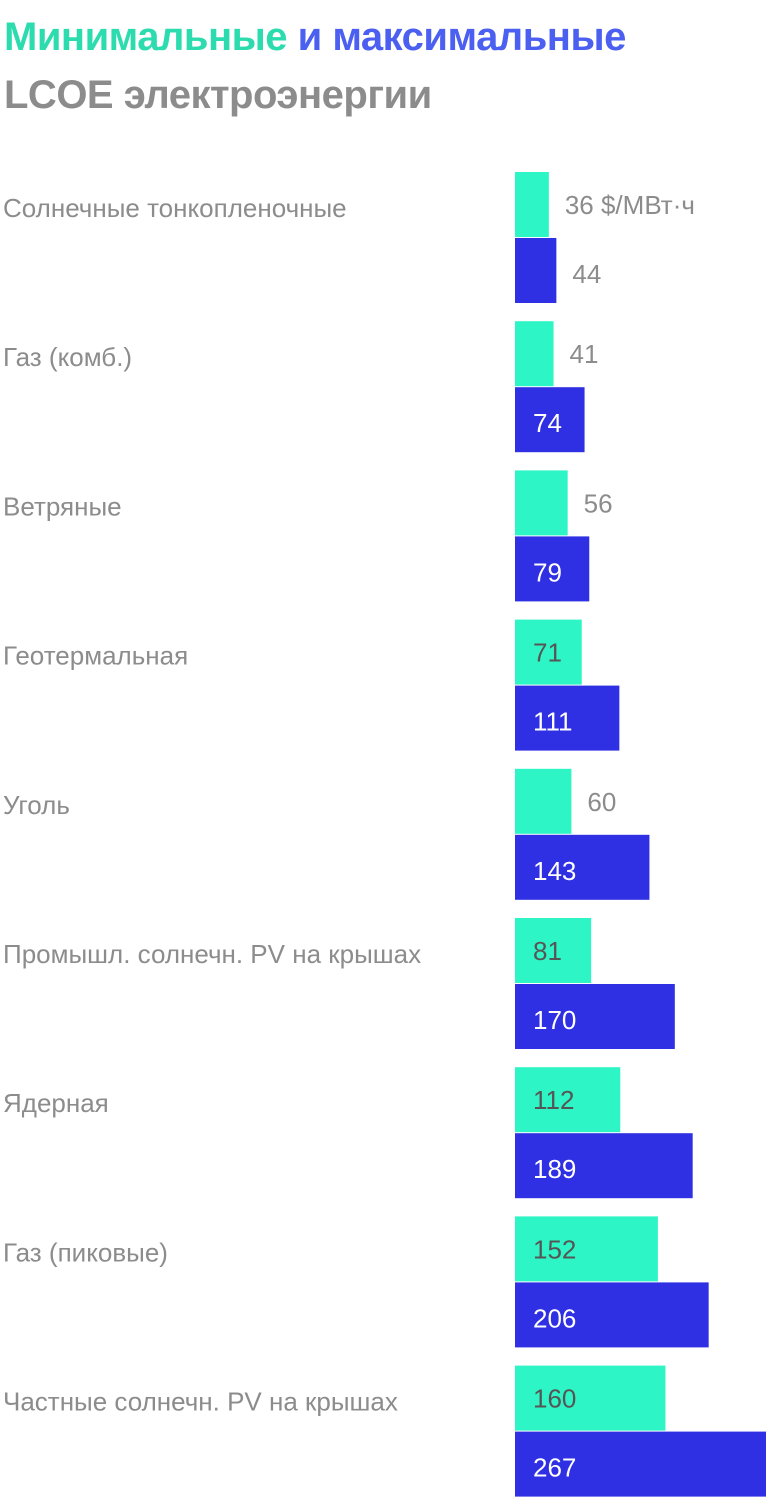  I want to click on value-label-max: 111, so click(553, 722).